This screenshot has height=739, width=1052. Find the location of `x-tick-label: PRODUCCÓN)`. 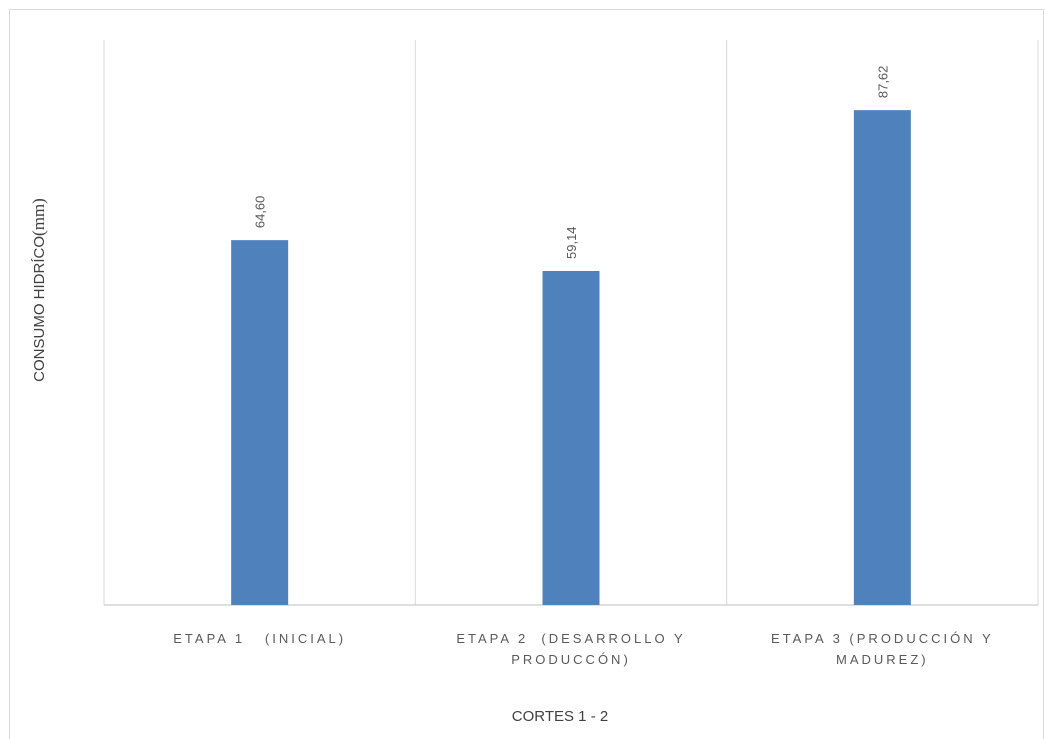

x-tick-label: PRODUCCÓN) is located at coordinates (571, 659).